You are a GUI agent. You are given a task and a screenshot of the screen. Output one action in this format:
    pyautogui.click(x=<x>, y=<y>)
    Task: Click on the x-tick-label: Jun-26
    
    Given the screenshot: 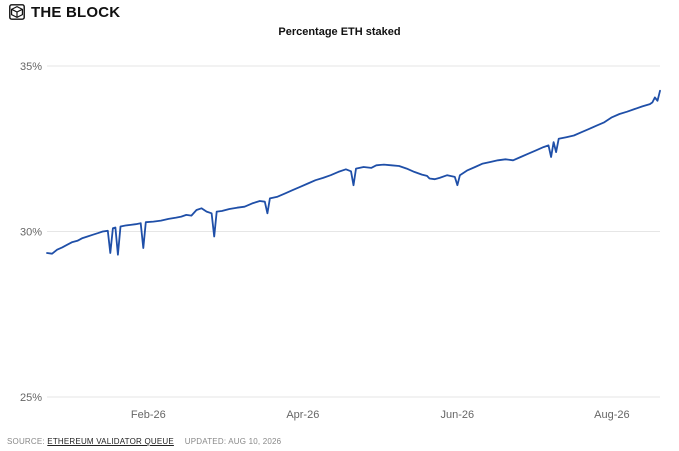 What is the action you would take?
    pyautogui.click(x=458, y=415)
    